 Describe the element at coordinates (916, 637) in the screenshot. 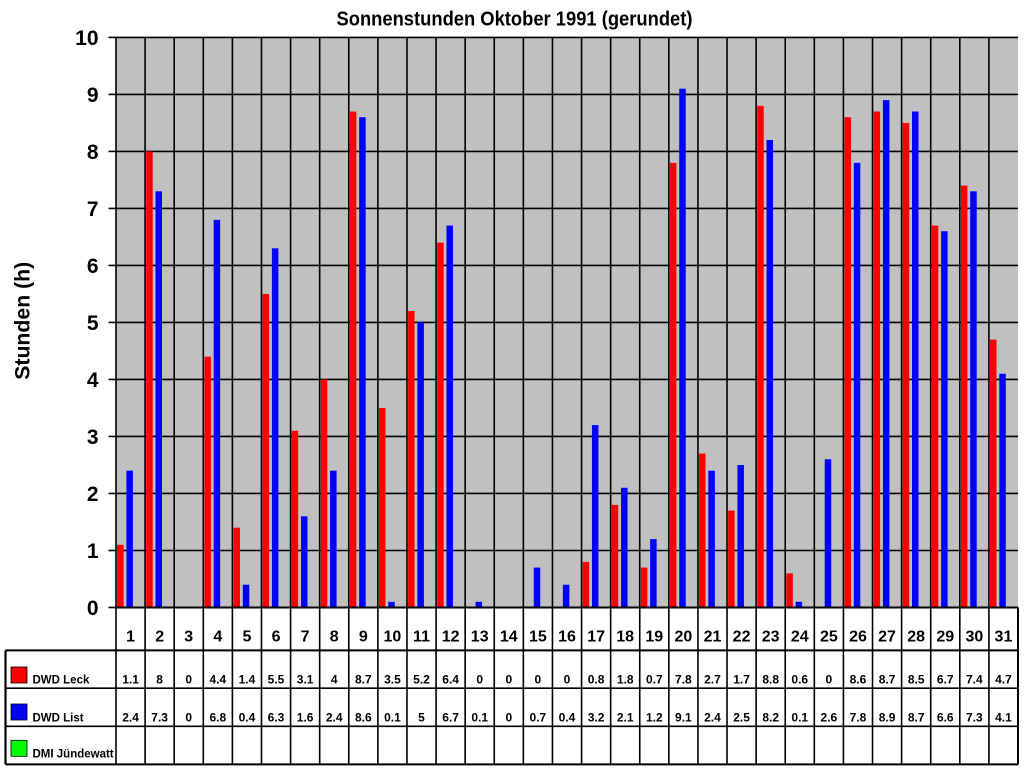

I see `svg-text: 28` at that location.